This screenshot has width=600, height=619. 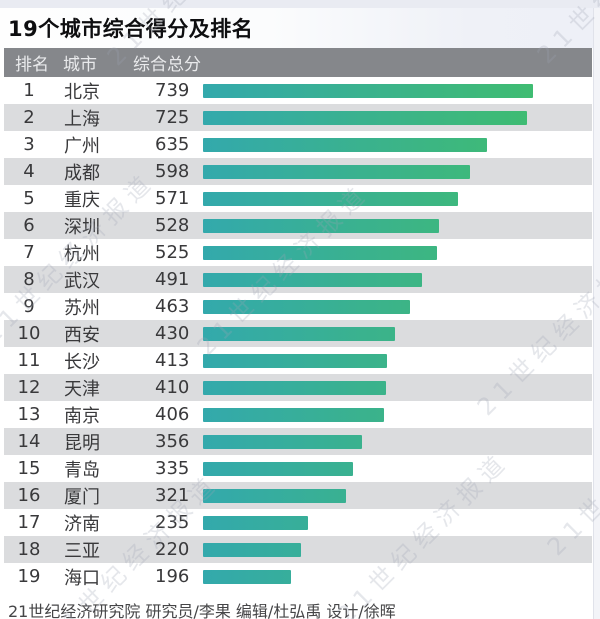 I want to click on city-cell: 深圳, so click(x=82, y=227).